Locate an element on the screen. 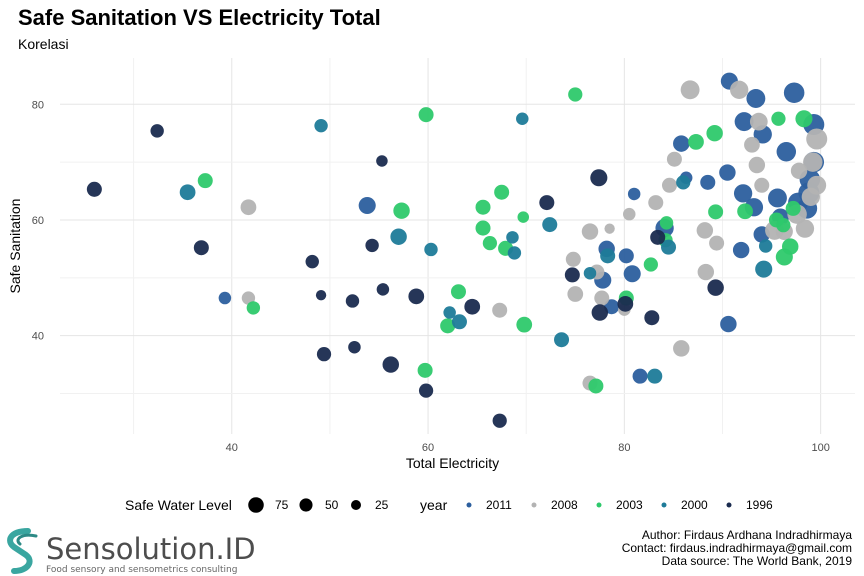 The width and height of the screenshot is (864, 576). legend-color-label: 2011 is located at coordinates (499, 505).